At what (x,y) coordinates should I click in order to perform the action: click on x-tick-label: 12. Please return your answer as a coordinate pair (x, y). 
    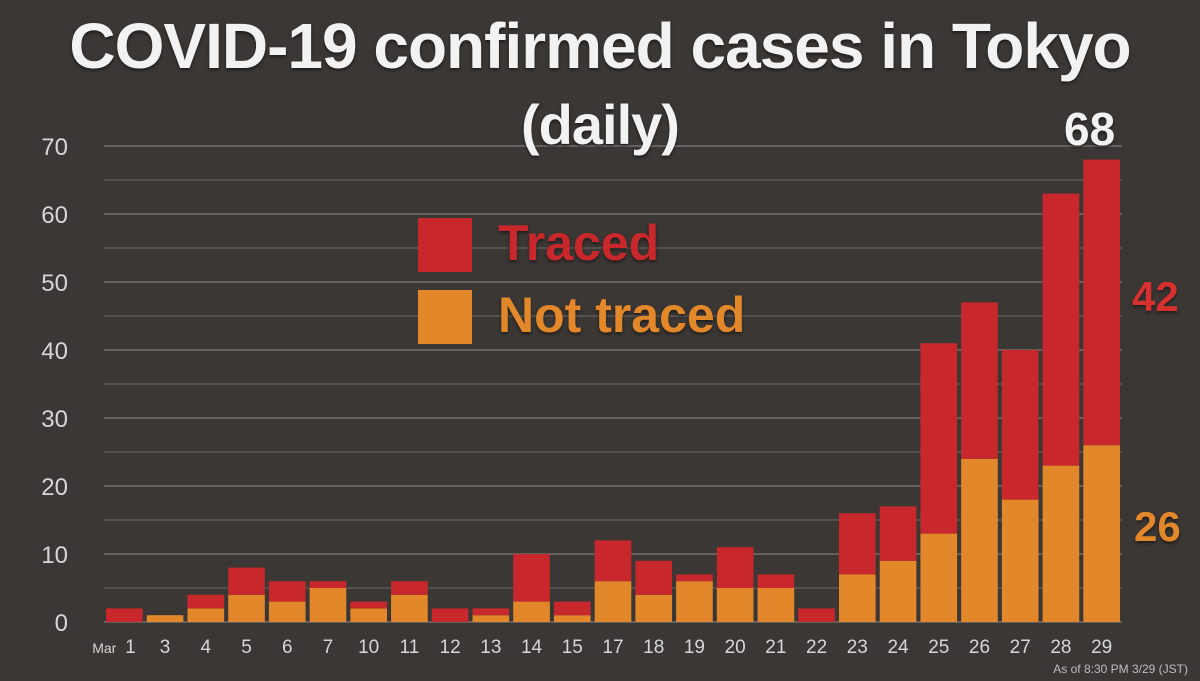
    Looking at the image, I should click on (450, 647).